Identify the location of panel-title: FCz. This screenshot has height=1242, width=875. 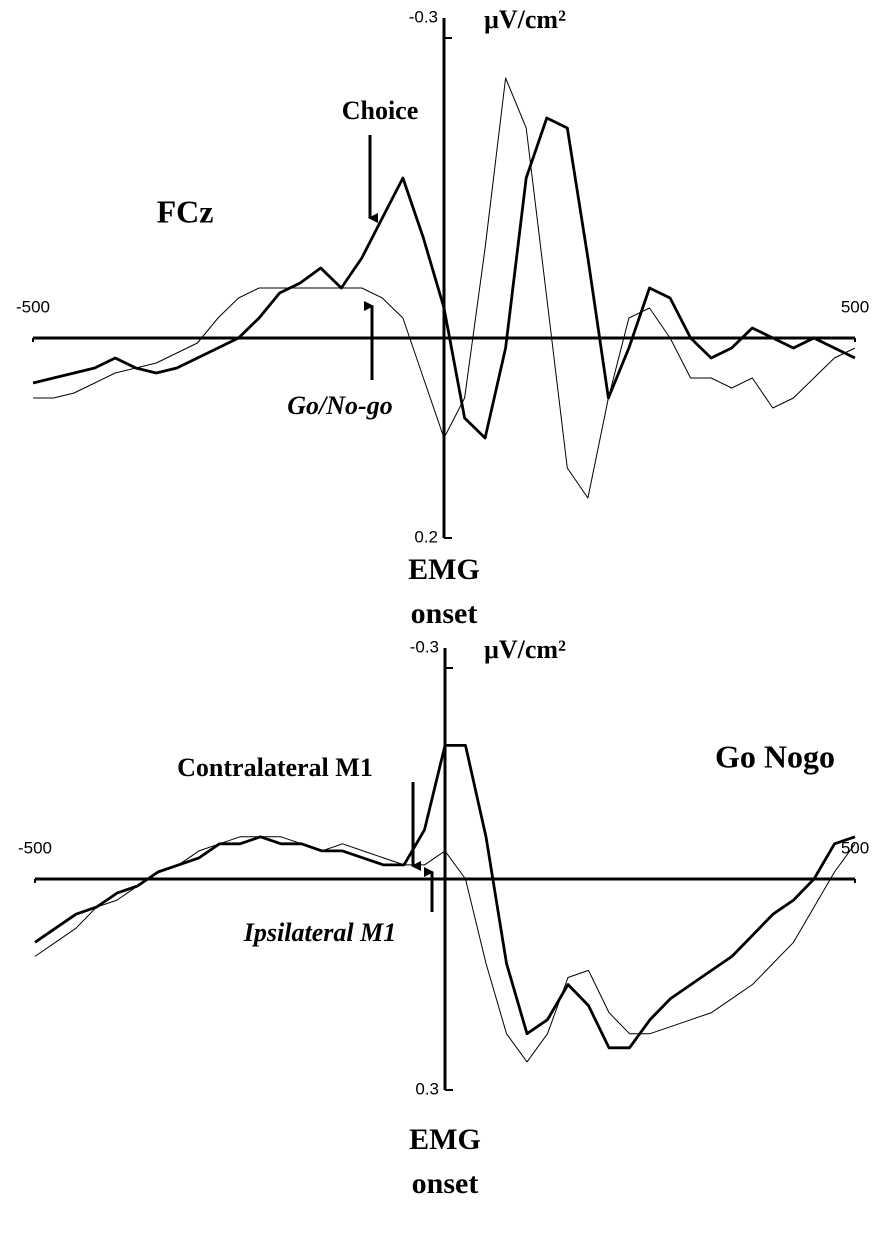
(185, 211).